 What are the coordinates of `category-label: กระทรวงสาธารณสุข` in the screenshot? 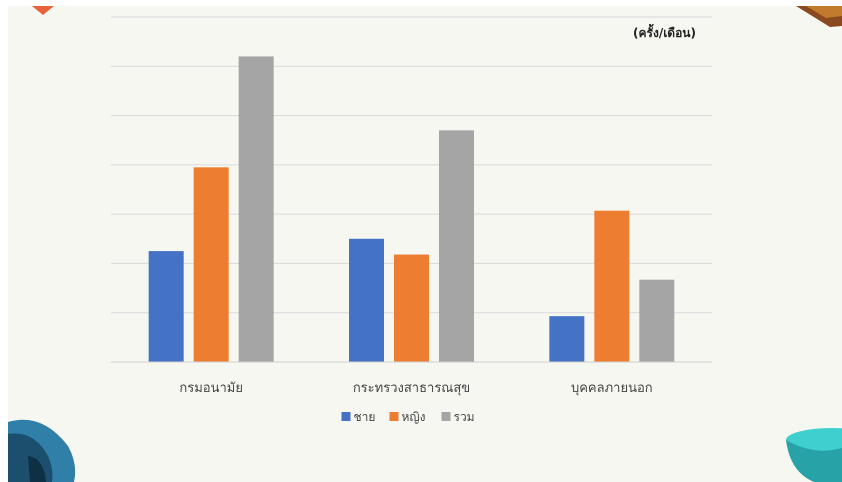 It's located at (411, 388).